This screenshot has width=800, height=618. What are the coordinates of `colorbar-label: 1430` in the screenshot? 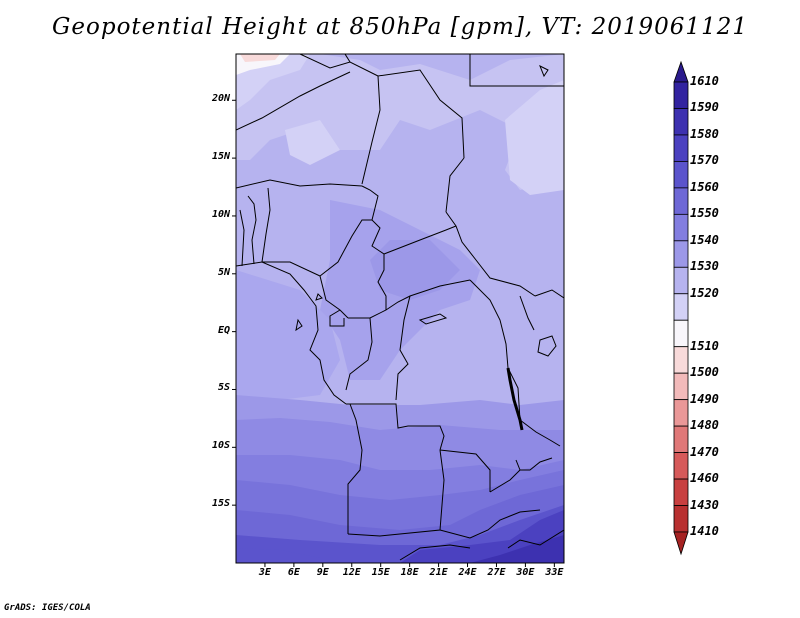 It's located at (704, 504).